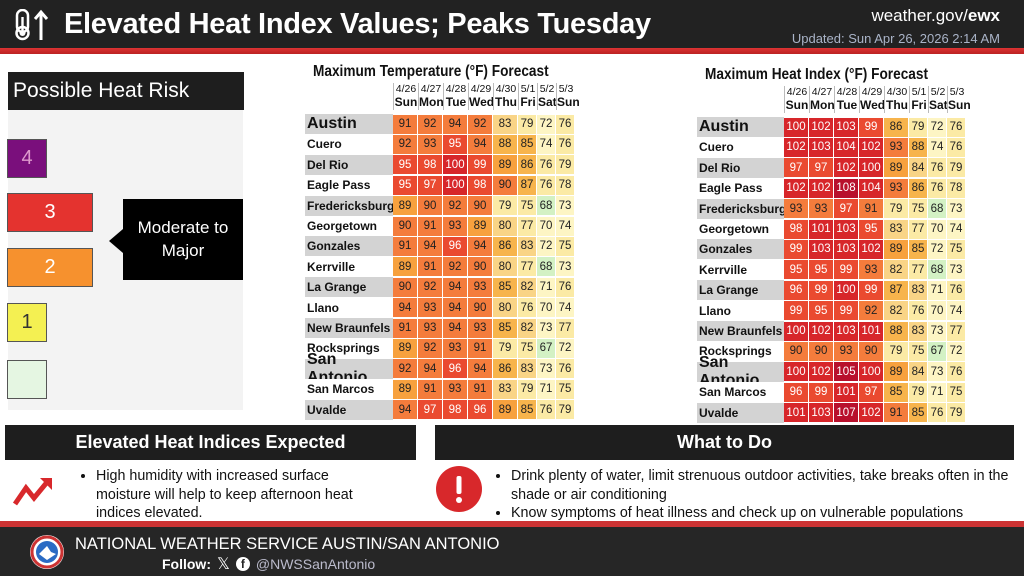  What do you see at coordinates (831, 269) in the screenshot?
I see `table-row: Kerrville 95 95 99 93 82 77 68 73` at bounding box center [831, 269].